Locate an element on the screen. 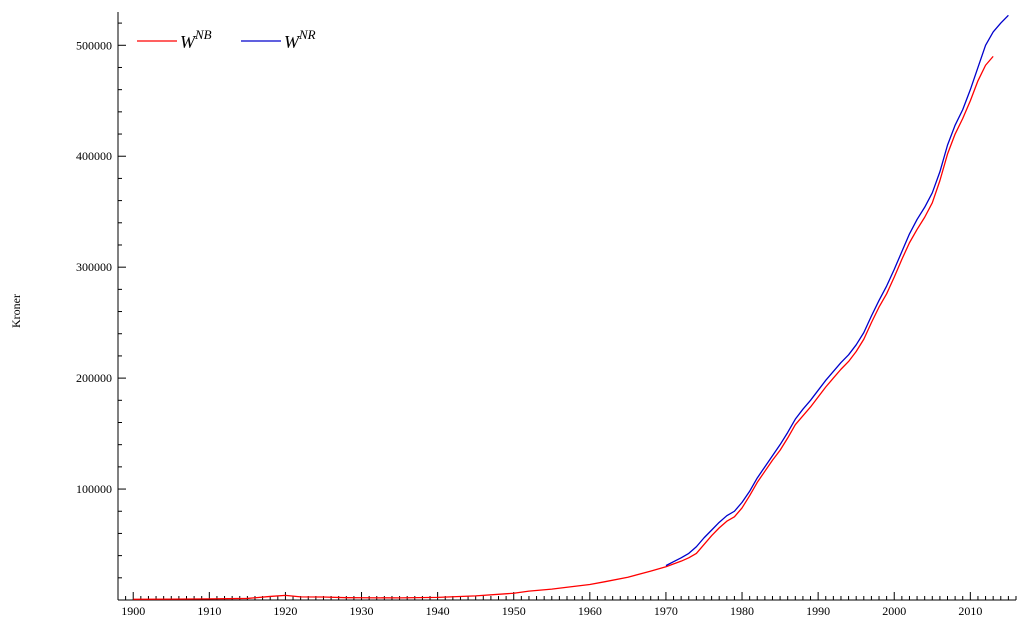 The height and width of the screenshot is (624, 1019). legend: WNB WNR is located at coordinates (226, 39).